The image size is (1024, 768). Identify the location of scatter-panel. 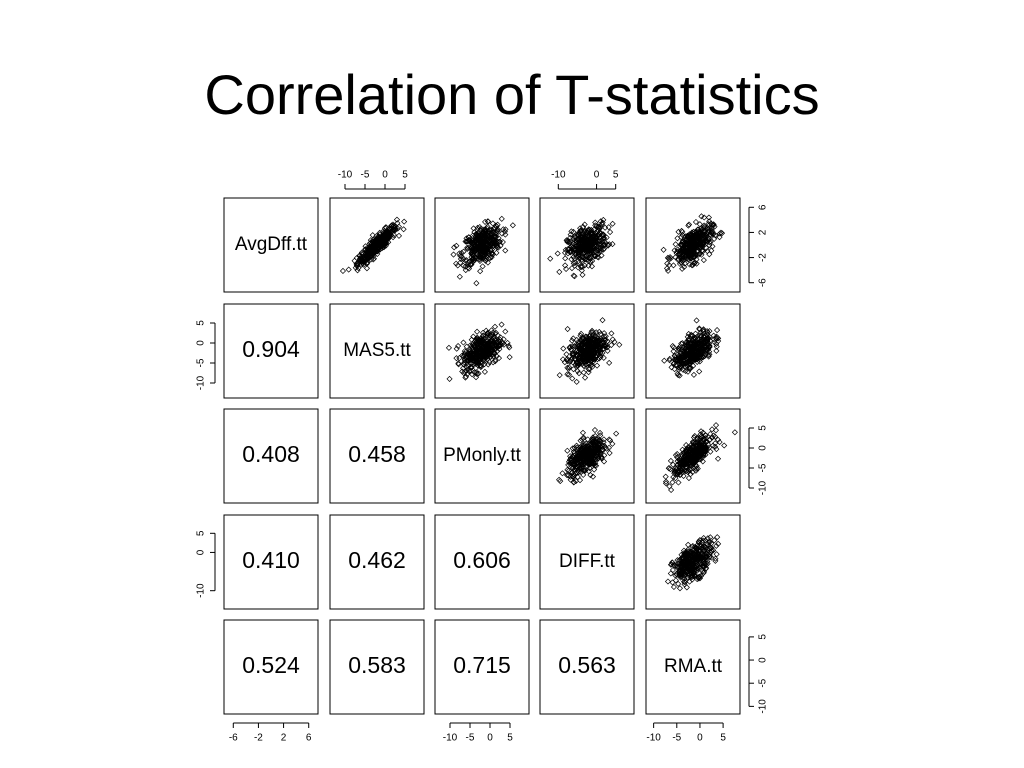
(581, 248).